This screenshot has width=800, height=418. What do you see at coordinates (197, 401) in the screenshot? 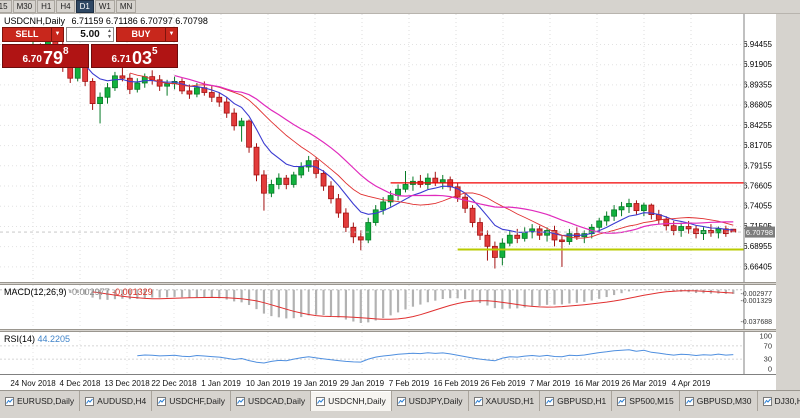
I see `tab-label: USDCHF,Daily` at bounding box center [197, 401].